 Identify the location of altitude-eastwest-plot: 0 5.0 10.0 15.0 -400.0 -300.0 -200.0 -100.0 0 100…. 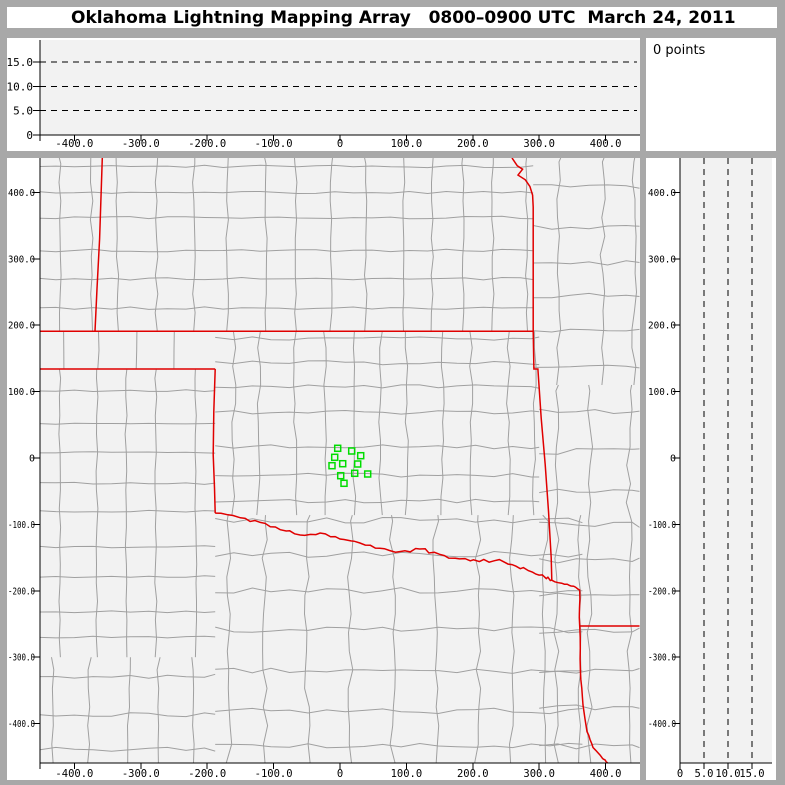
(323, 94).